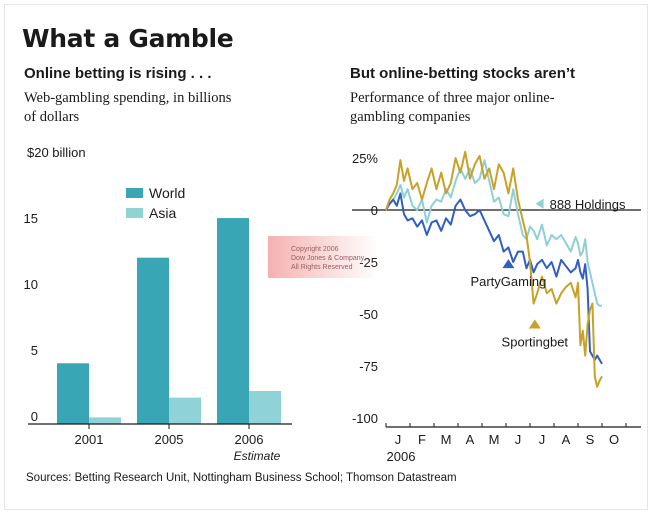 This screenshot has width=654, height=517. What do you see at coordinates (233, 321) in the screenshot?
I see `bar-world-2006` at bounding box center [233, 321].